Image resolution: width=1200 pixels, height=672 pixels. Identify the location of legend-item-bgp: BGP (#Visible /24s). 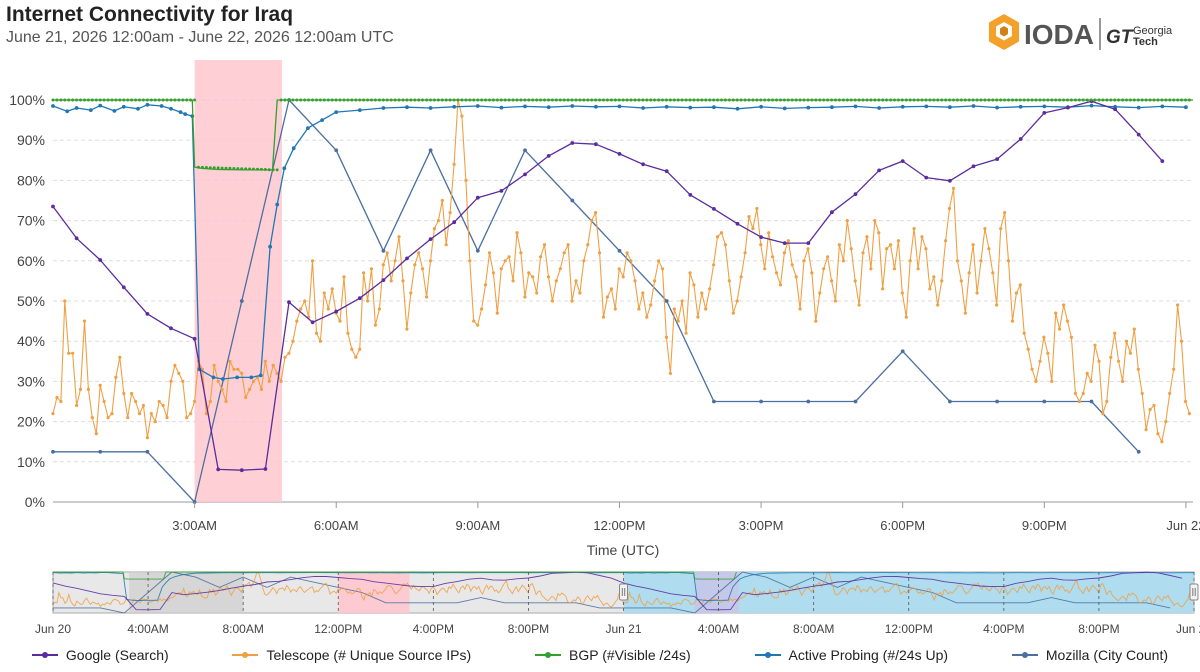
(613, 655).